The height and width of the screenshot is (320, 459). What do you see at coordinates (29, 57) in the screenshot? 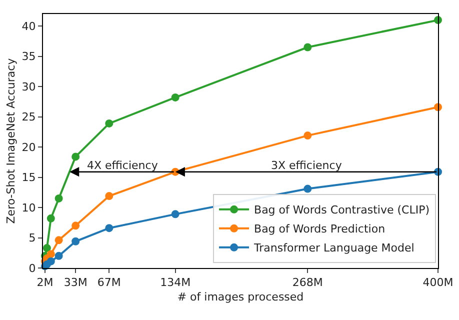
I see `y-tick-label: 35` at bounding box center [29, 57].